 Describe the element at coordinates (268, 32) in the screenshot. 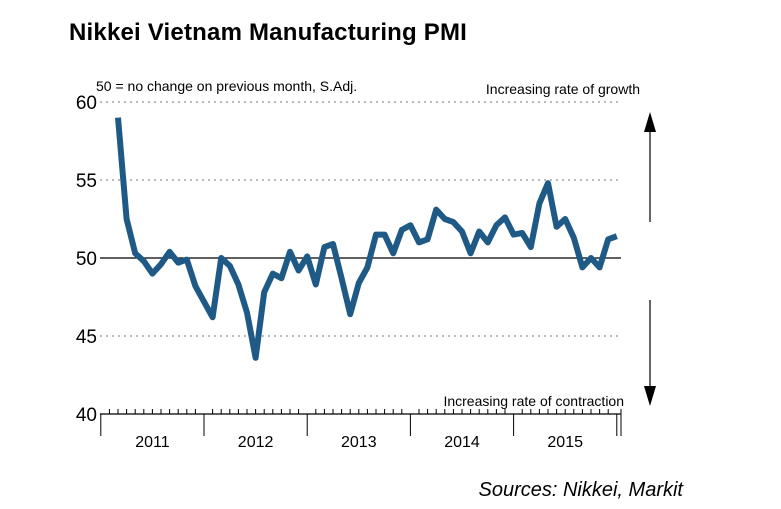

I see `chart-title: Nikkei Vietnam Manufacturing PMI` at that location.